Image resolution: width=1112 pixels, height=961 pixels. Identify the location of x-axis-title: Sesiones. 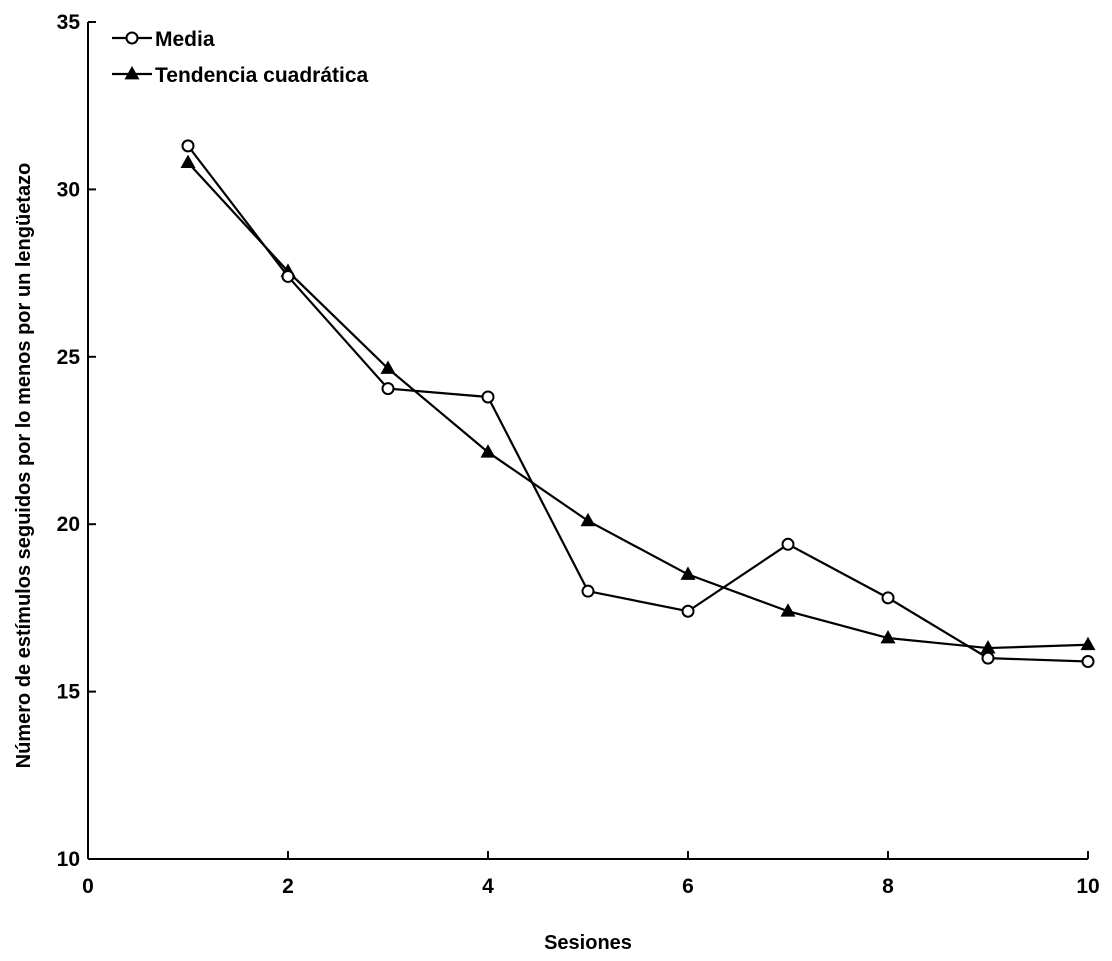
(588, 943).